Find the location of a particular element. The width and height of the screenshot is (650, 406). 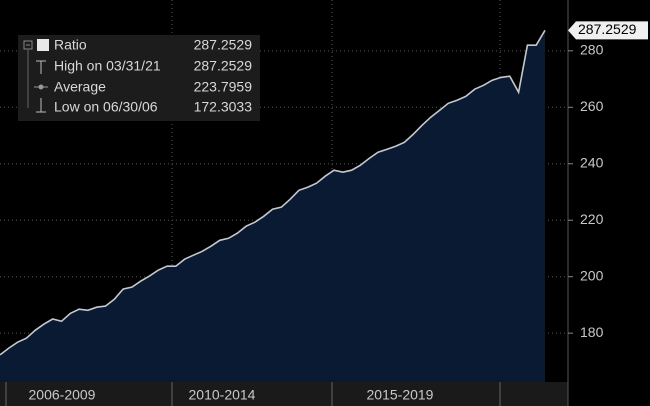

collapse-icon is located at coordinates (28, 45).